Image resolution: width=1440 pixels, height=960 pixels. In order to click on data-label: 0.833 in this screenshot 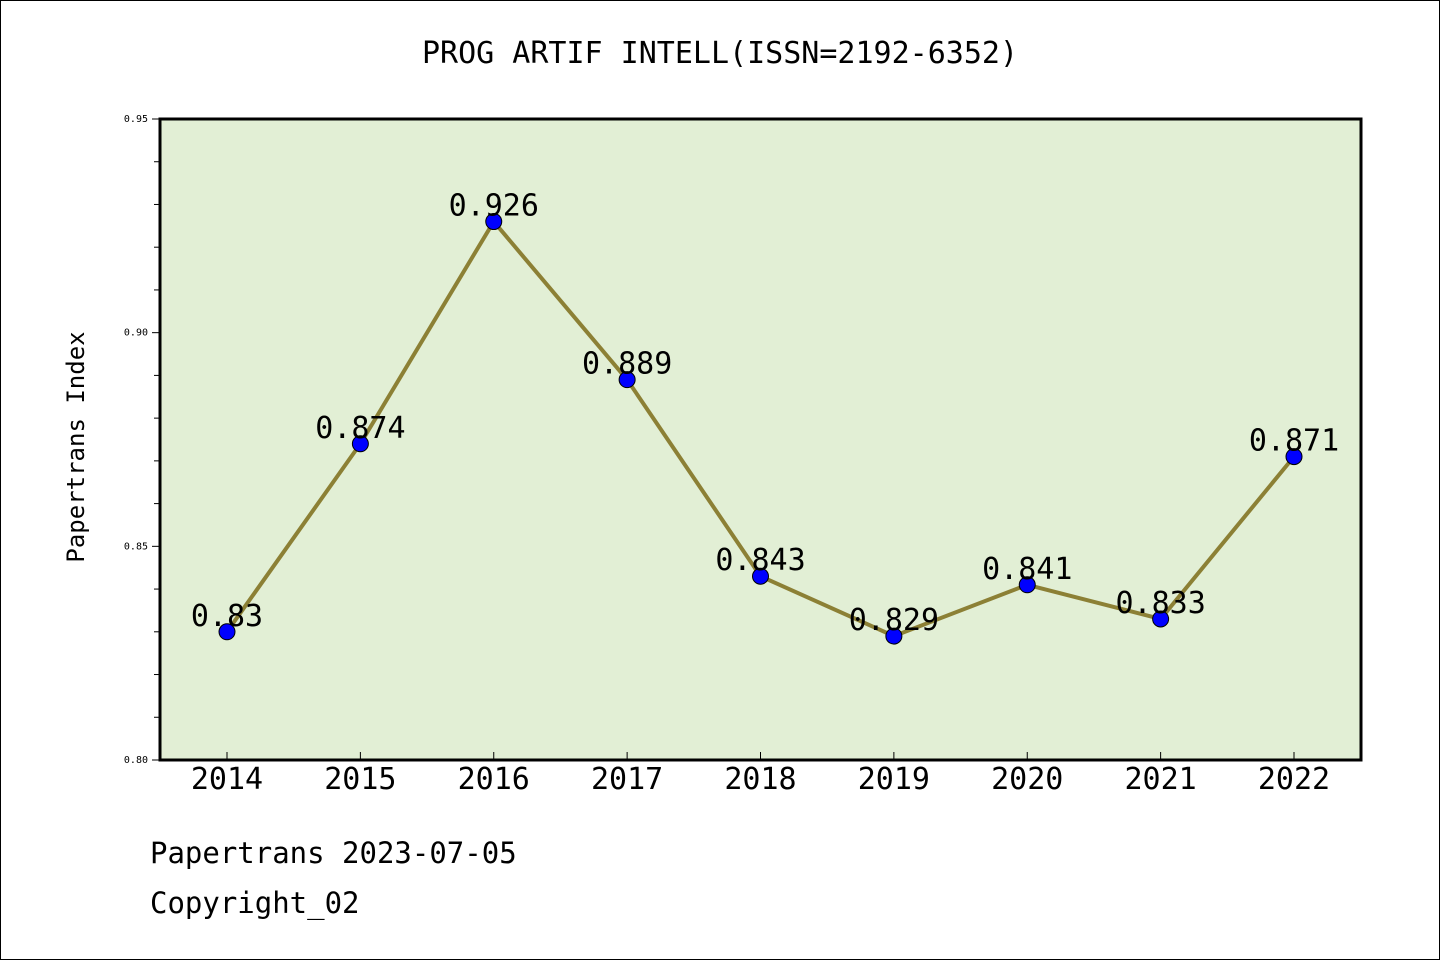, I will do `click(1160, 603)`.